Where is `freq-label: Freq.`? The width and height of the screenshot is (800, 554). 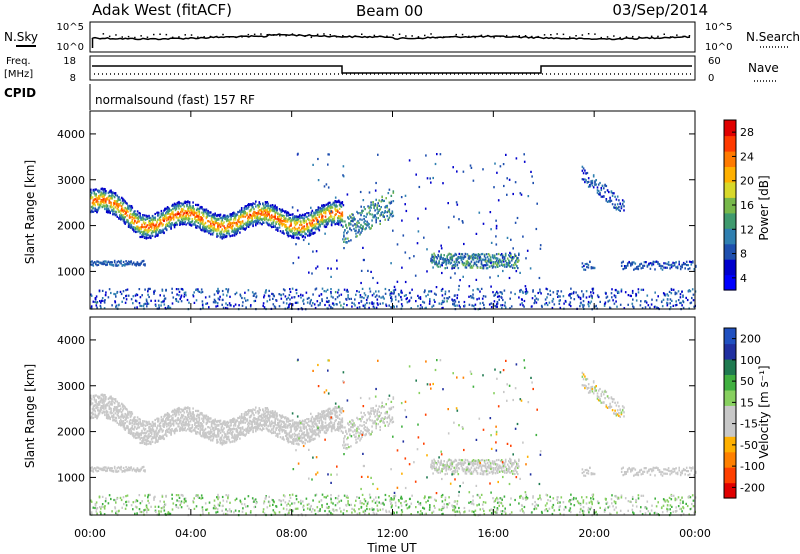
freq-label: Freq. is located at coordinates (18, 61).